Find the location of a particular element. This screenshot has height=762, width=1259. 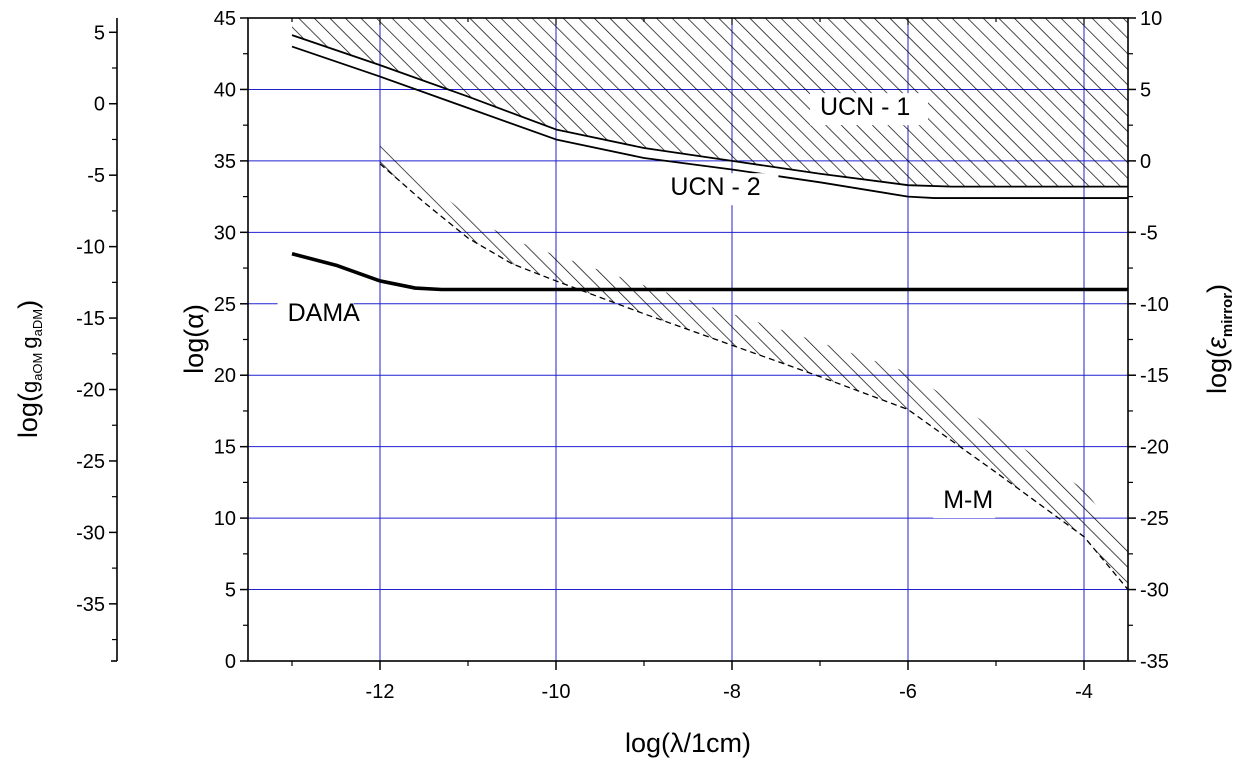

y-tick-label: 40 is located at coordinates (225, 90).